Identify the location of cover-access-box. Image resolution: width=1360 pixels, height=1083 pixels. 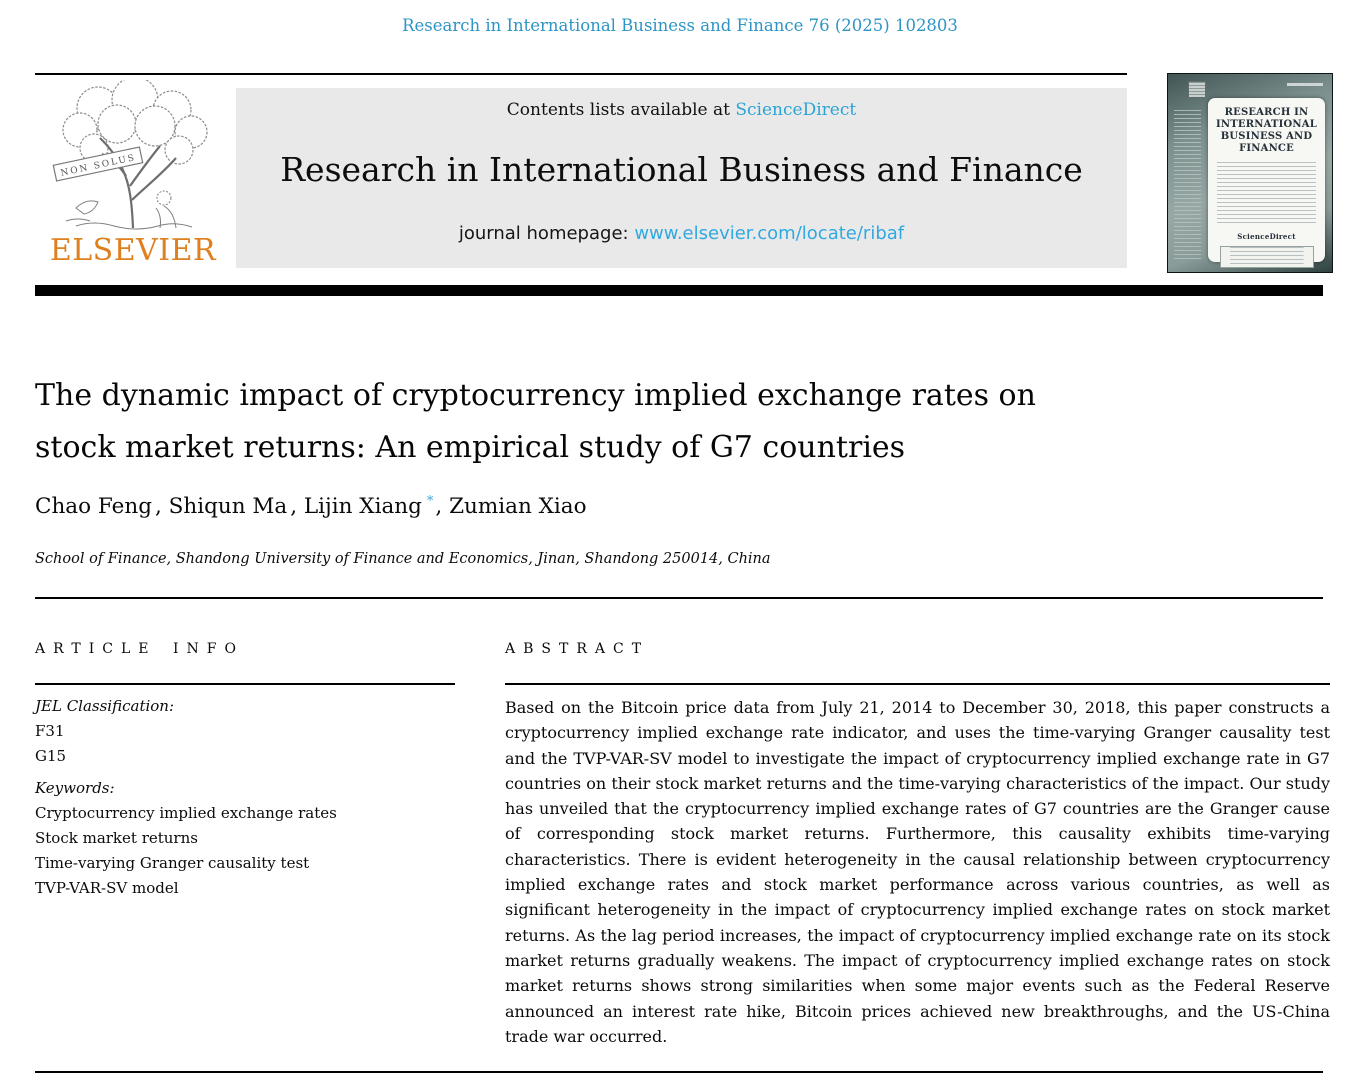
(1266, 257).